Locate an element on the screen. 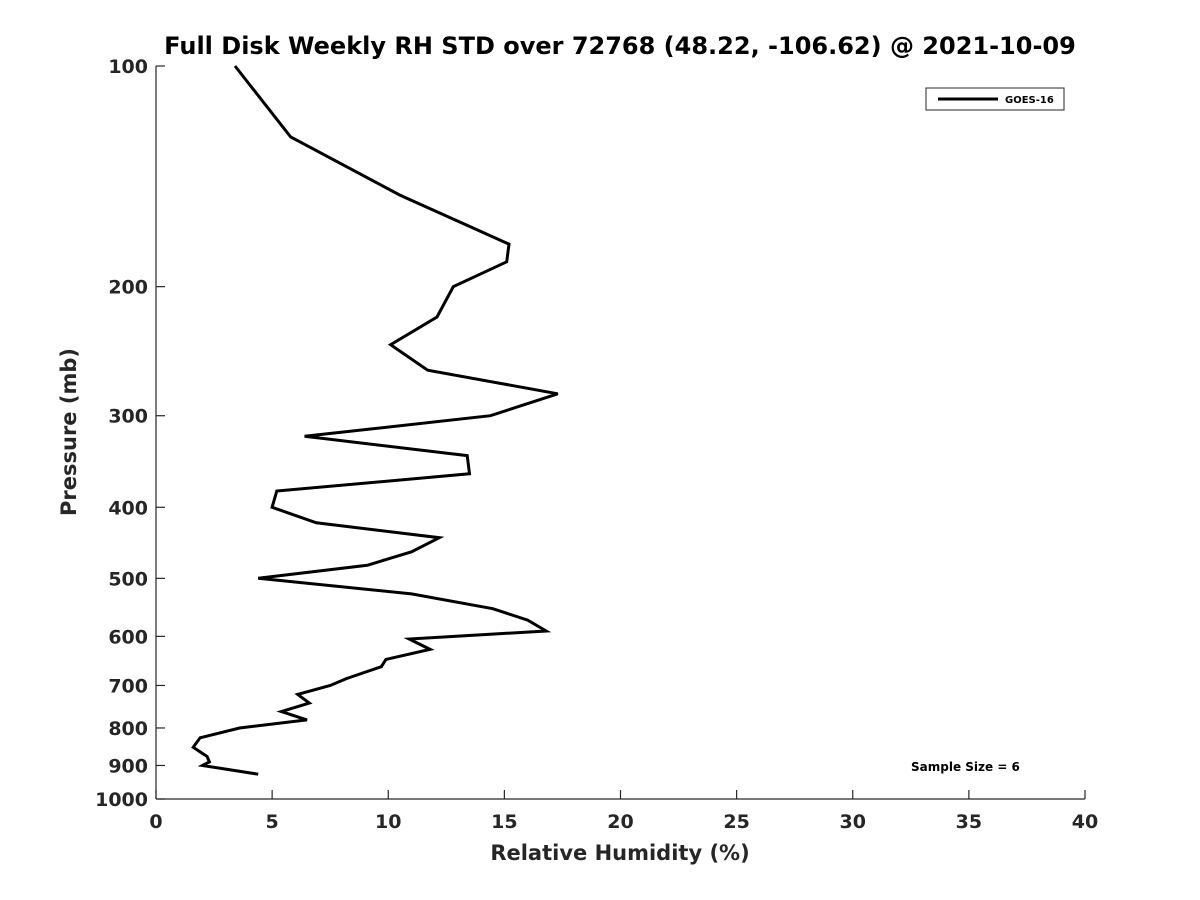  y-tick-label: 100 is located at coordinates (128, 67).